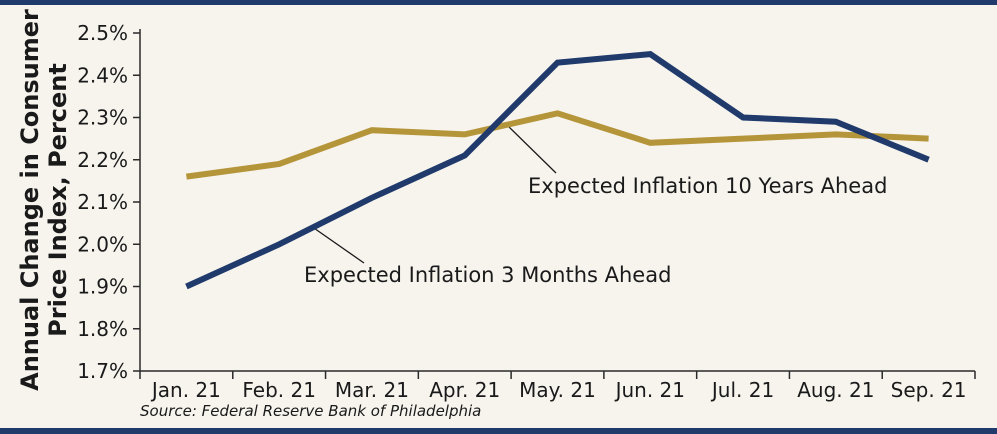 This screenshot has height=434, width=997. I want to click on y-tick-label: 1.9%, so click(102, 287).